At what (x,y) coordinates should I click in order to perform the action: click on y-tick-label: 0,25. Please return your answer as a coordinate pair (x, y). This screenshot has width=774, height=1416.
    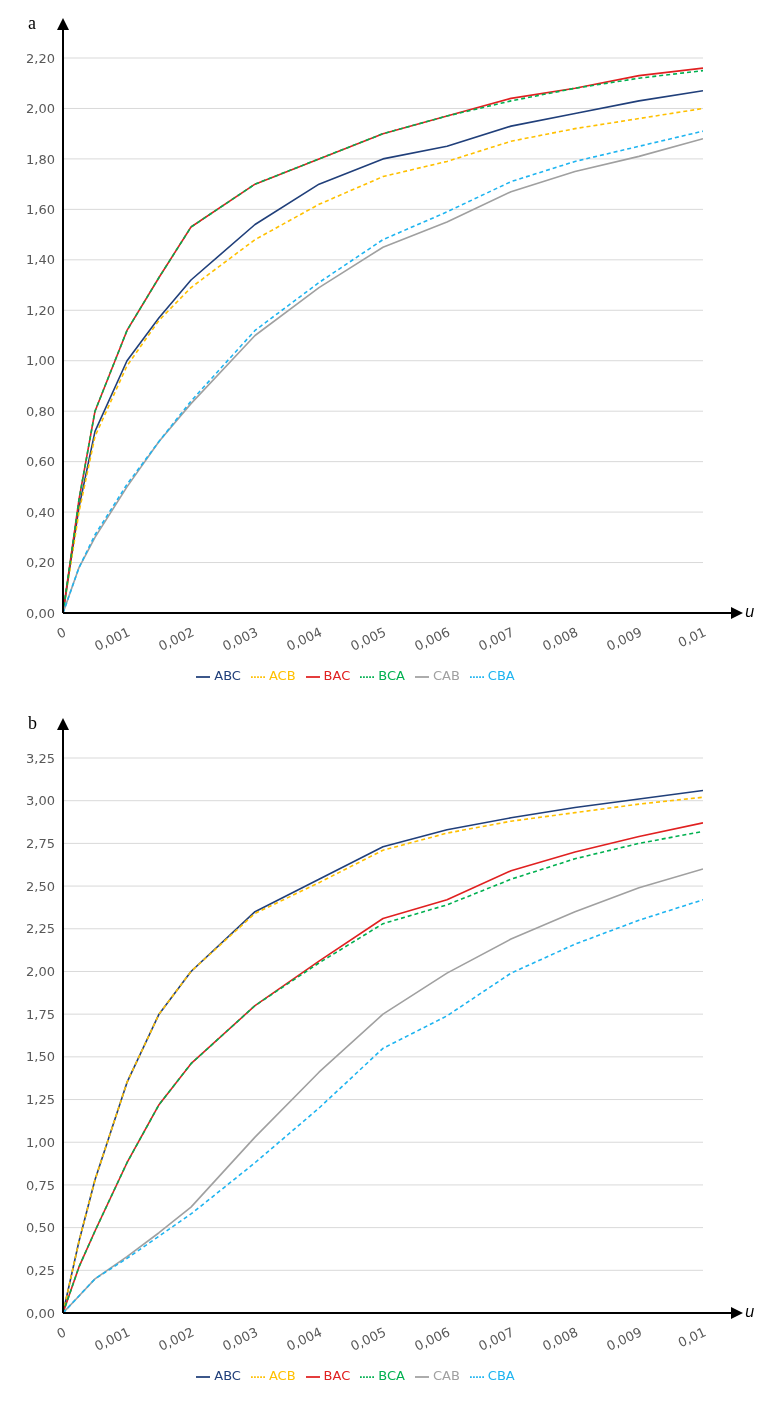
    Looking at the image, I should click on (40, 1270).